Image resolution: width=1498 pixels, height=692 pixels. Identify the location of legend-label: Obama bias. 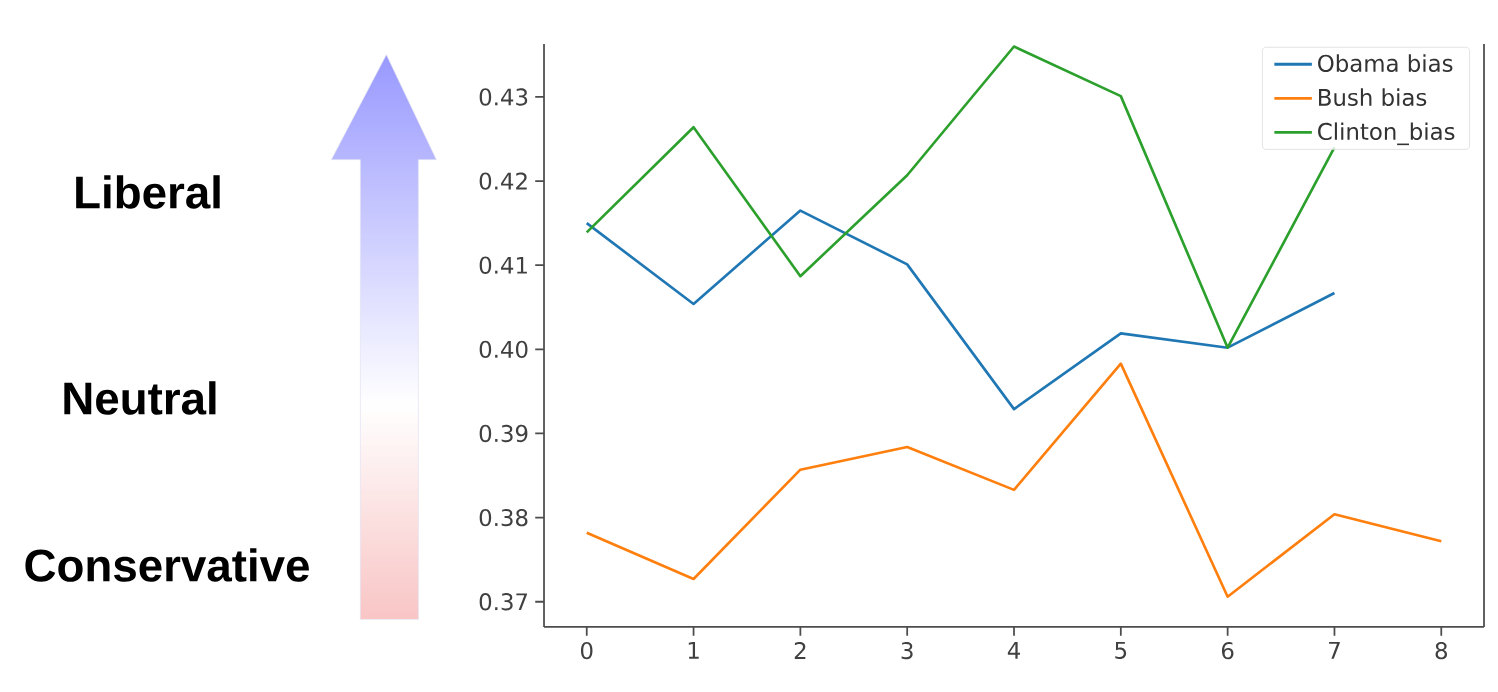
(1385, 63).